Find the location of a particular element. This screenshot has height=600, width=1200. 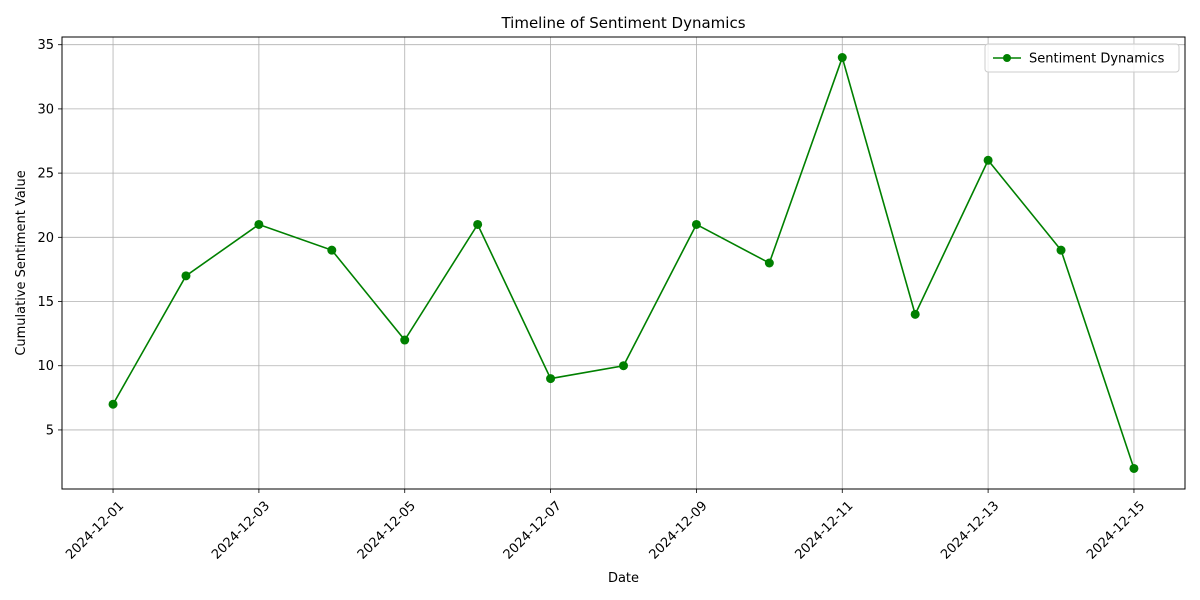

y-axis-label: Cumulative Sentiment Value is located at coordinates (21, 262).